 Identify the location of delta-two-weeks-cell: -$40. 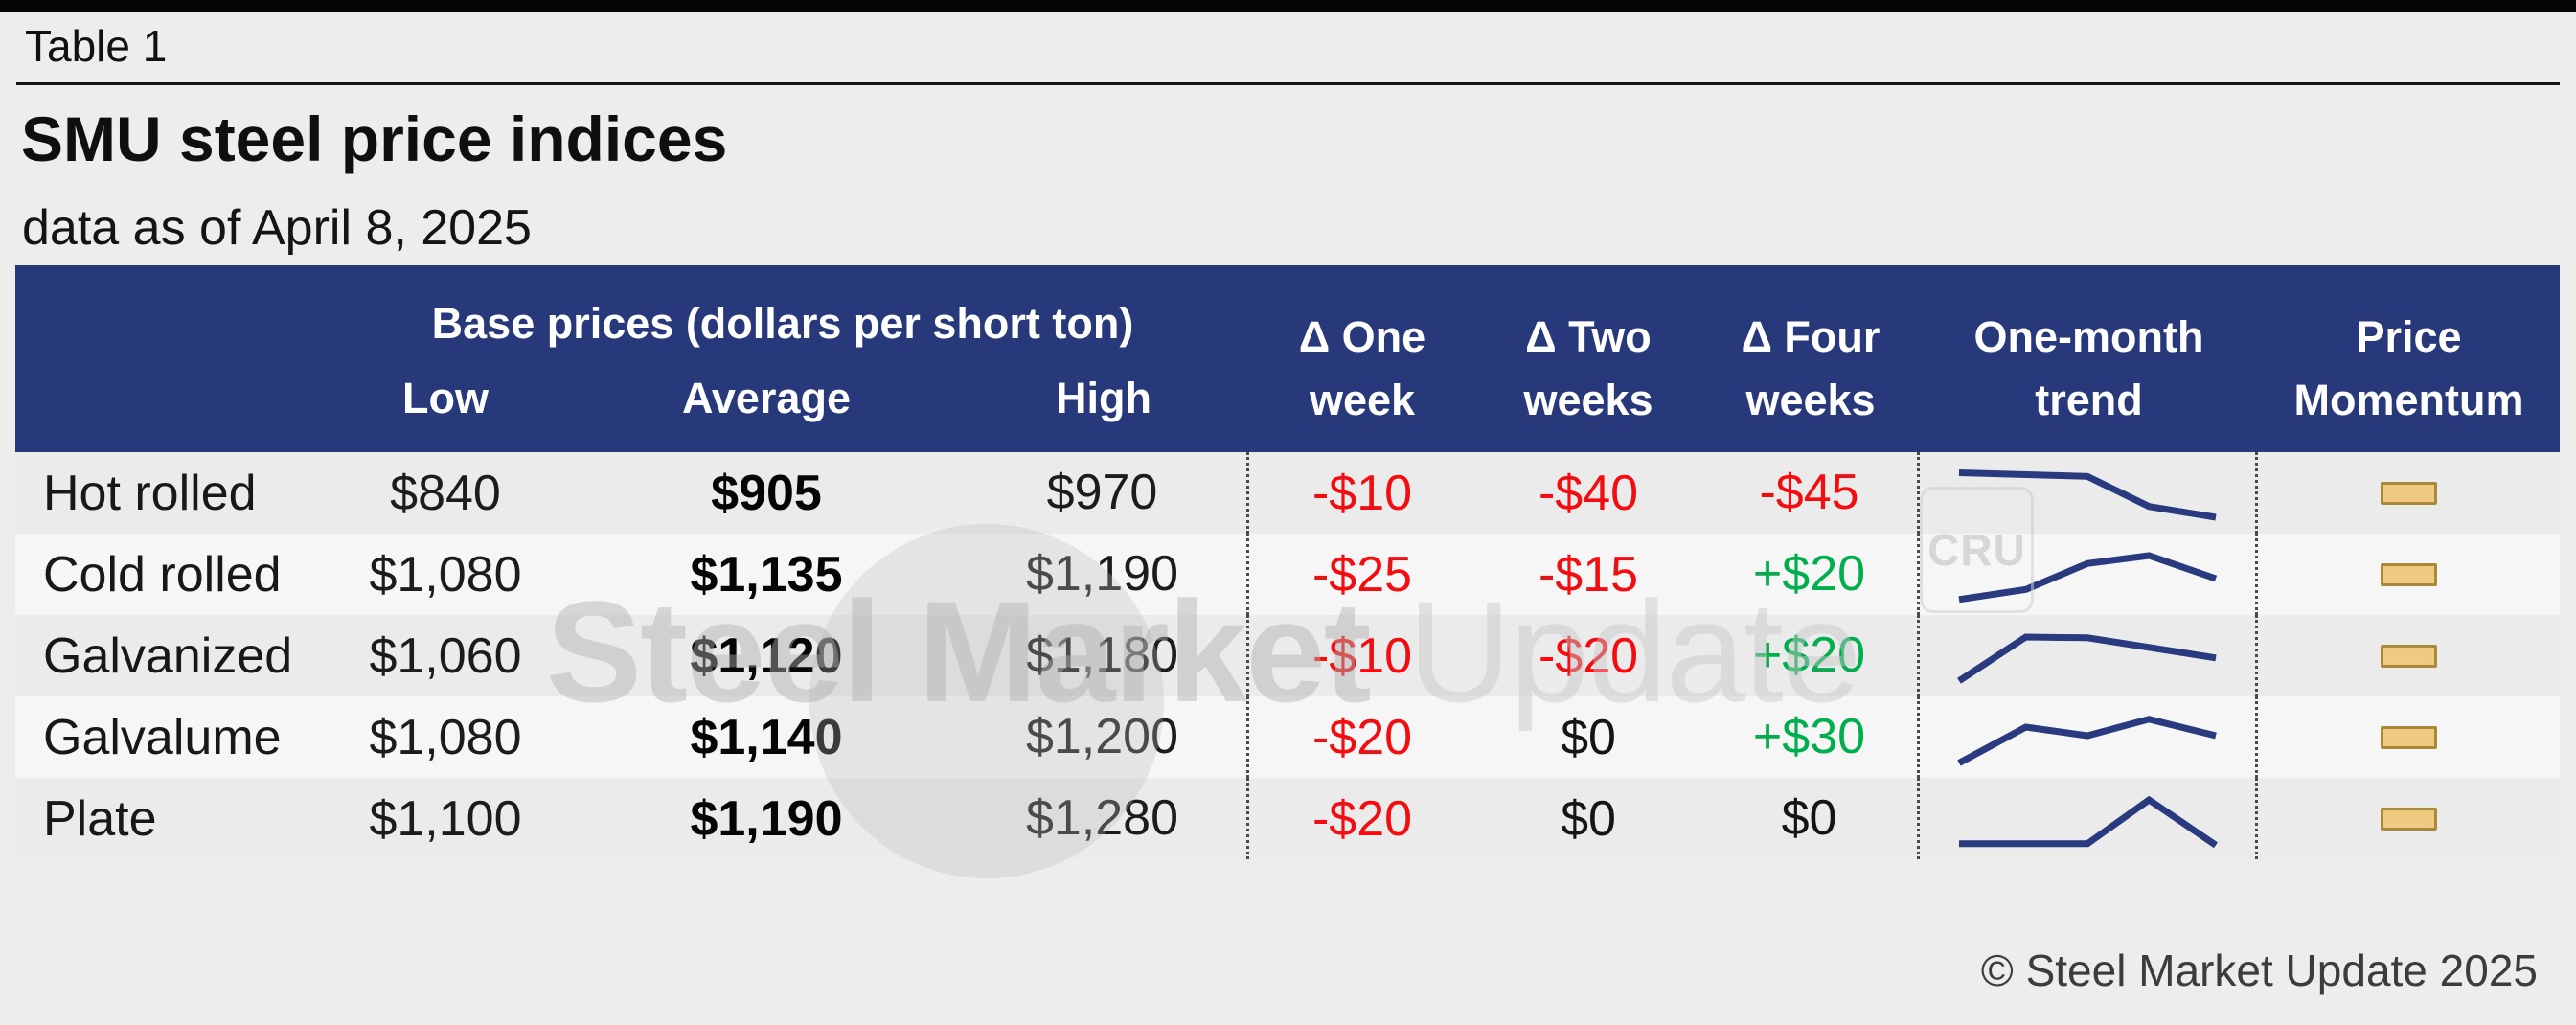
(1589, 493).